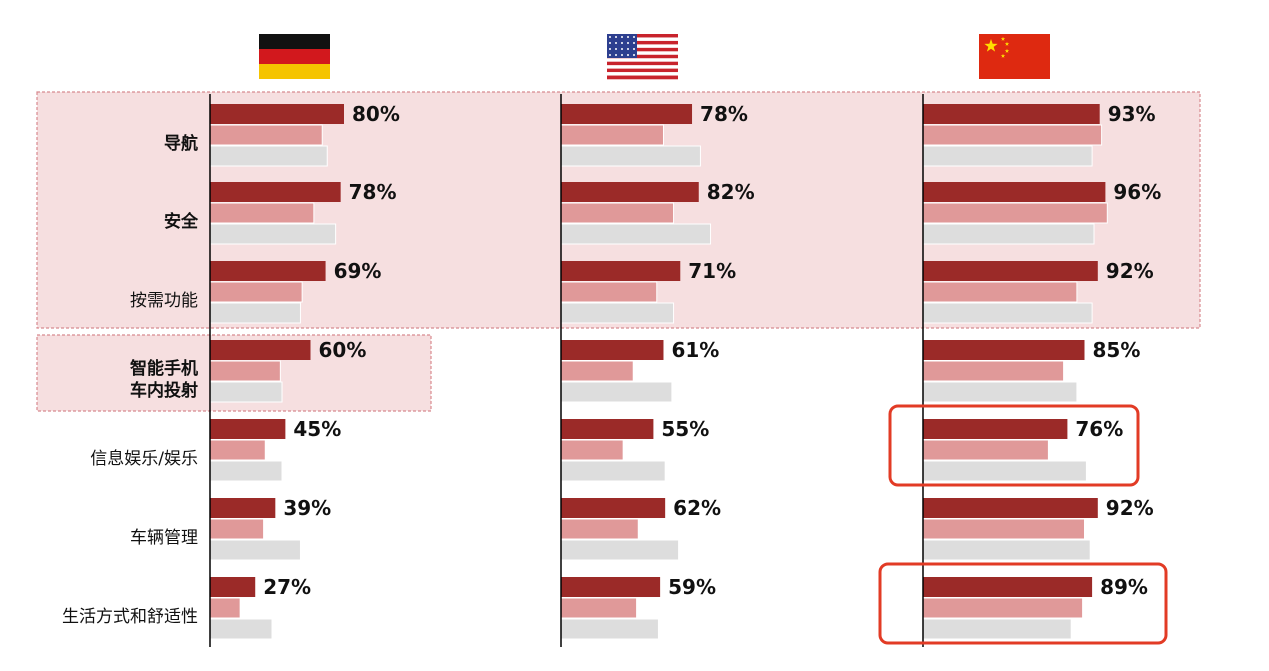 The image size is (1269, 671). What do you see at coordinates (376, 114) in the screenshot?
I see `value-label: 80%` at bounding box center [376, 114].